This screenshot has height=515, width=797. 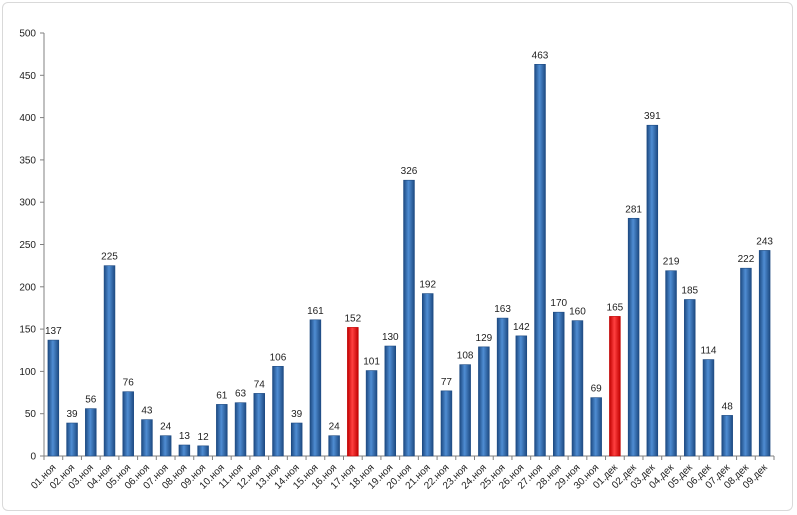 What do you see at coordinates (465, 356) in the screenshot?
I see `data-label: 108` at bounding box center [465, 356].